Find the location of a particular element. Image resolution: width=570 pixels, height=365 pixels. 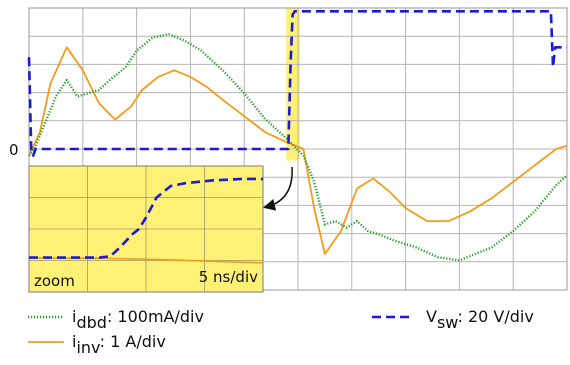

inset-series-sw-line is located at coordinates (146, 218).